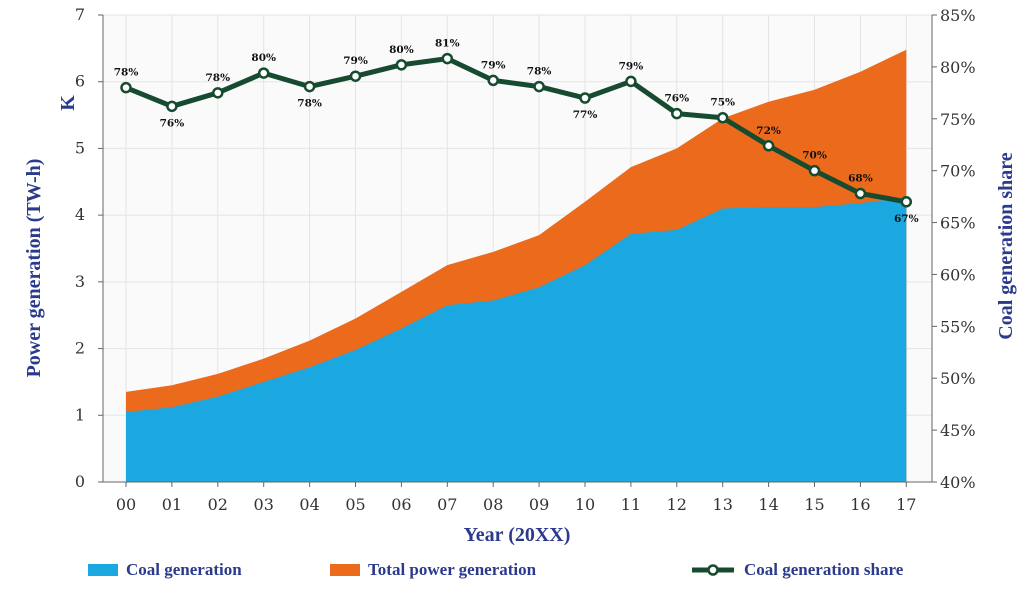 The height and width of the screenshot is (601, 1024). I want to click on share-data-label: 68%, so click(860, 178).